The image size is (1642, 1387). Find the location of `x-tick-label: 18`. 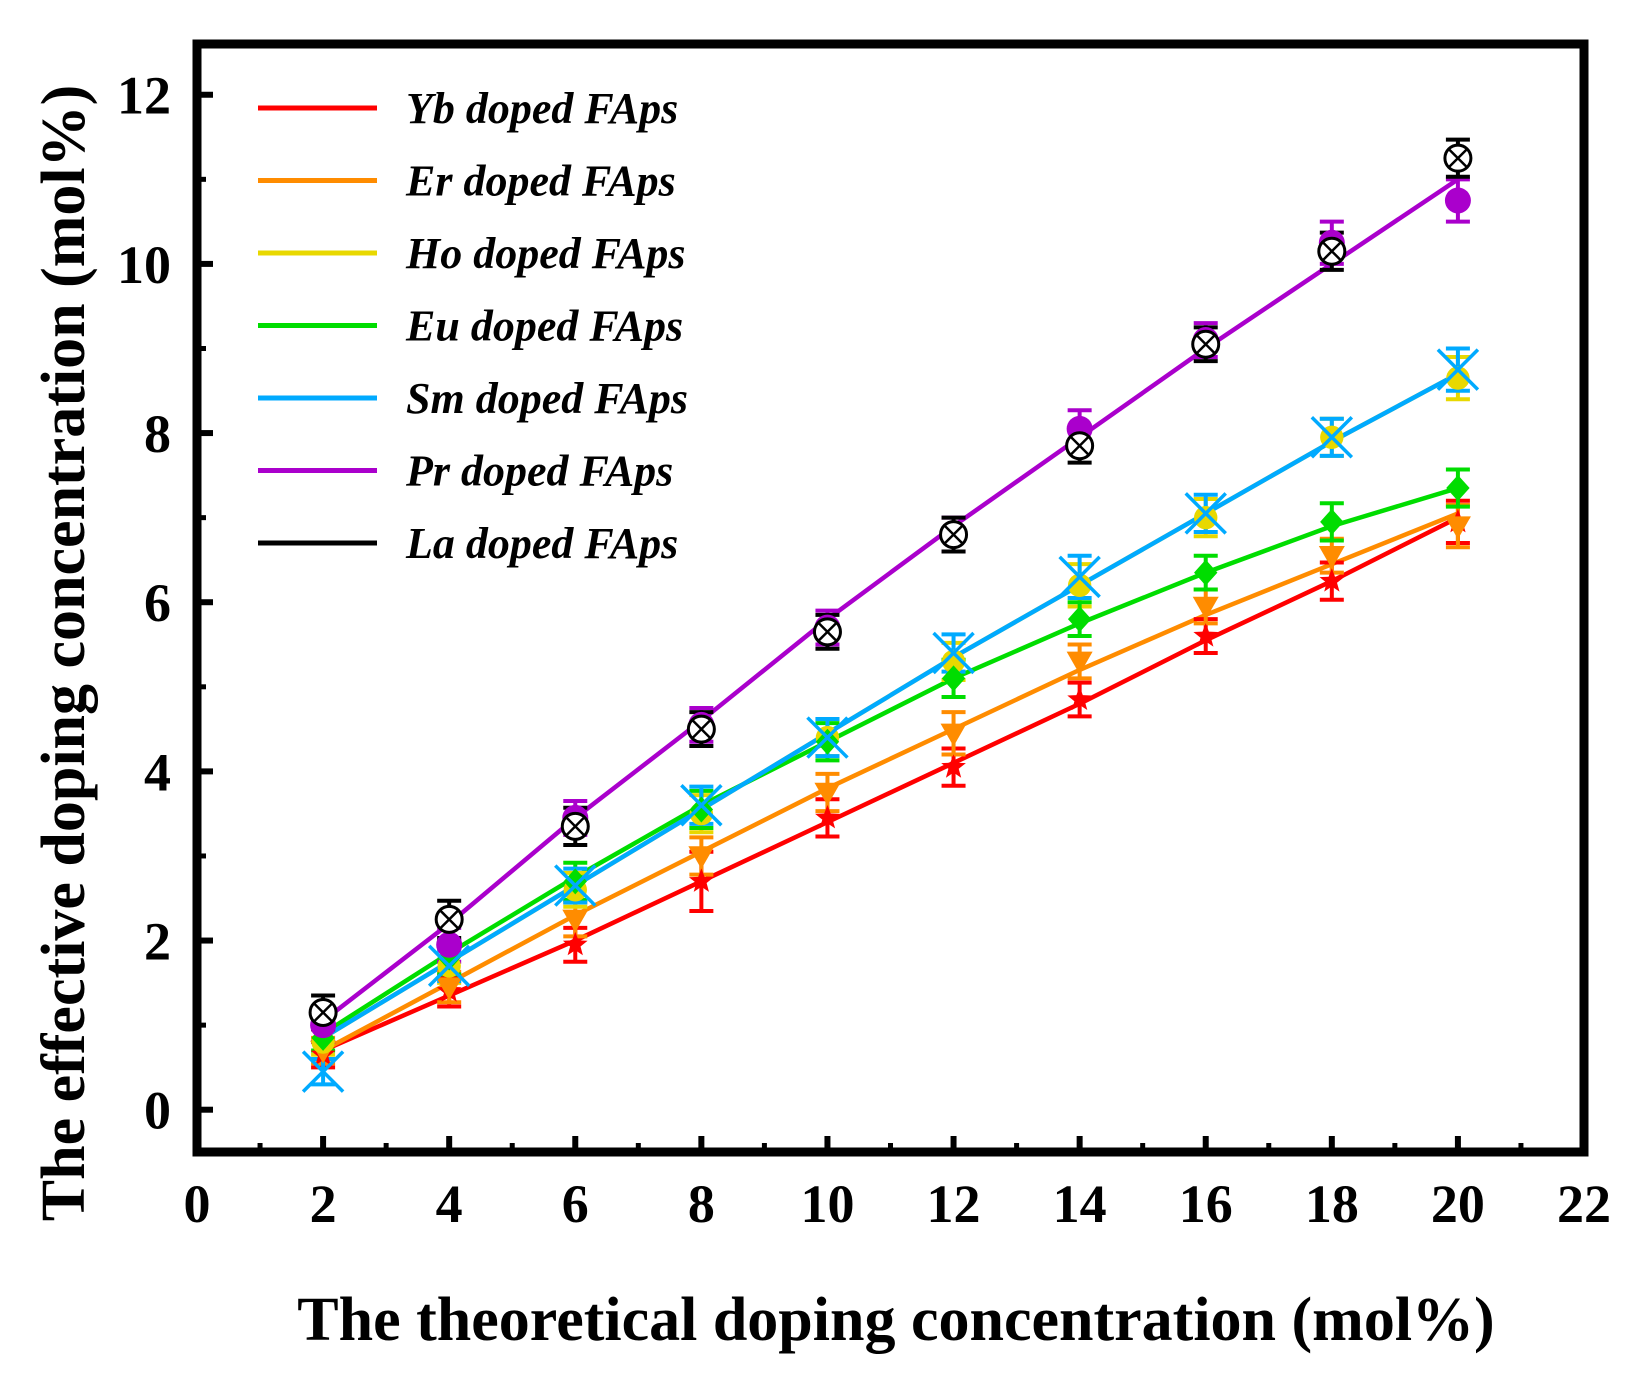

x-tick-label: 18 is located at coordinates (1332, 1204).